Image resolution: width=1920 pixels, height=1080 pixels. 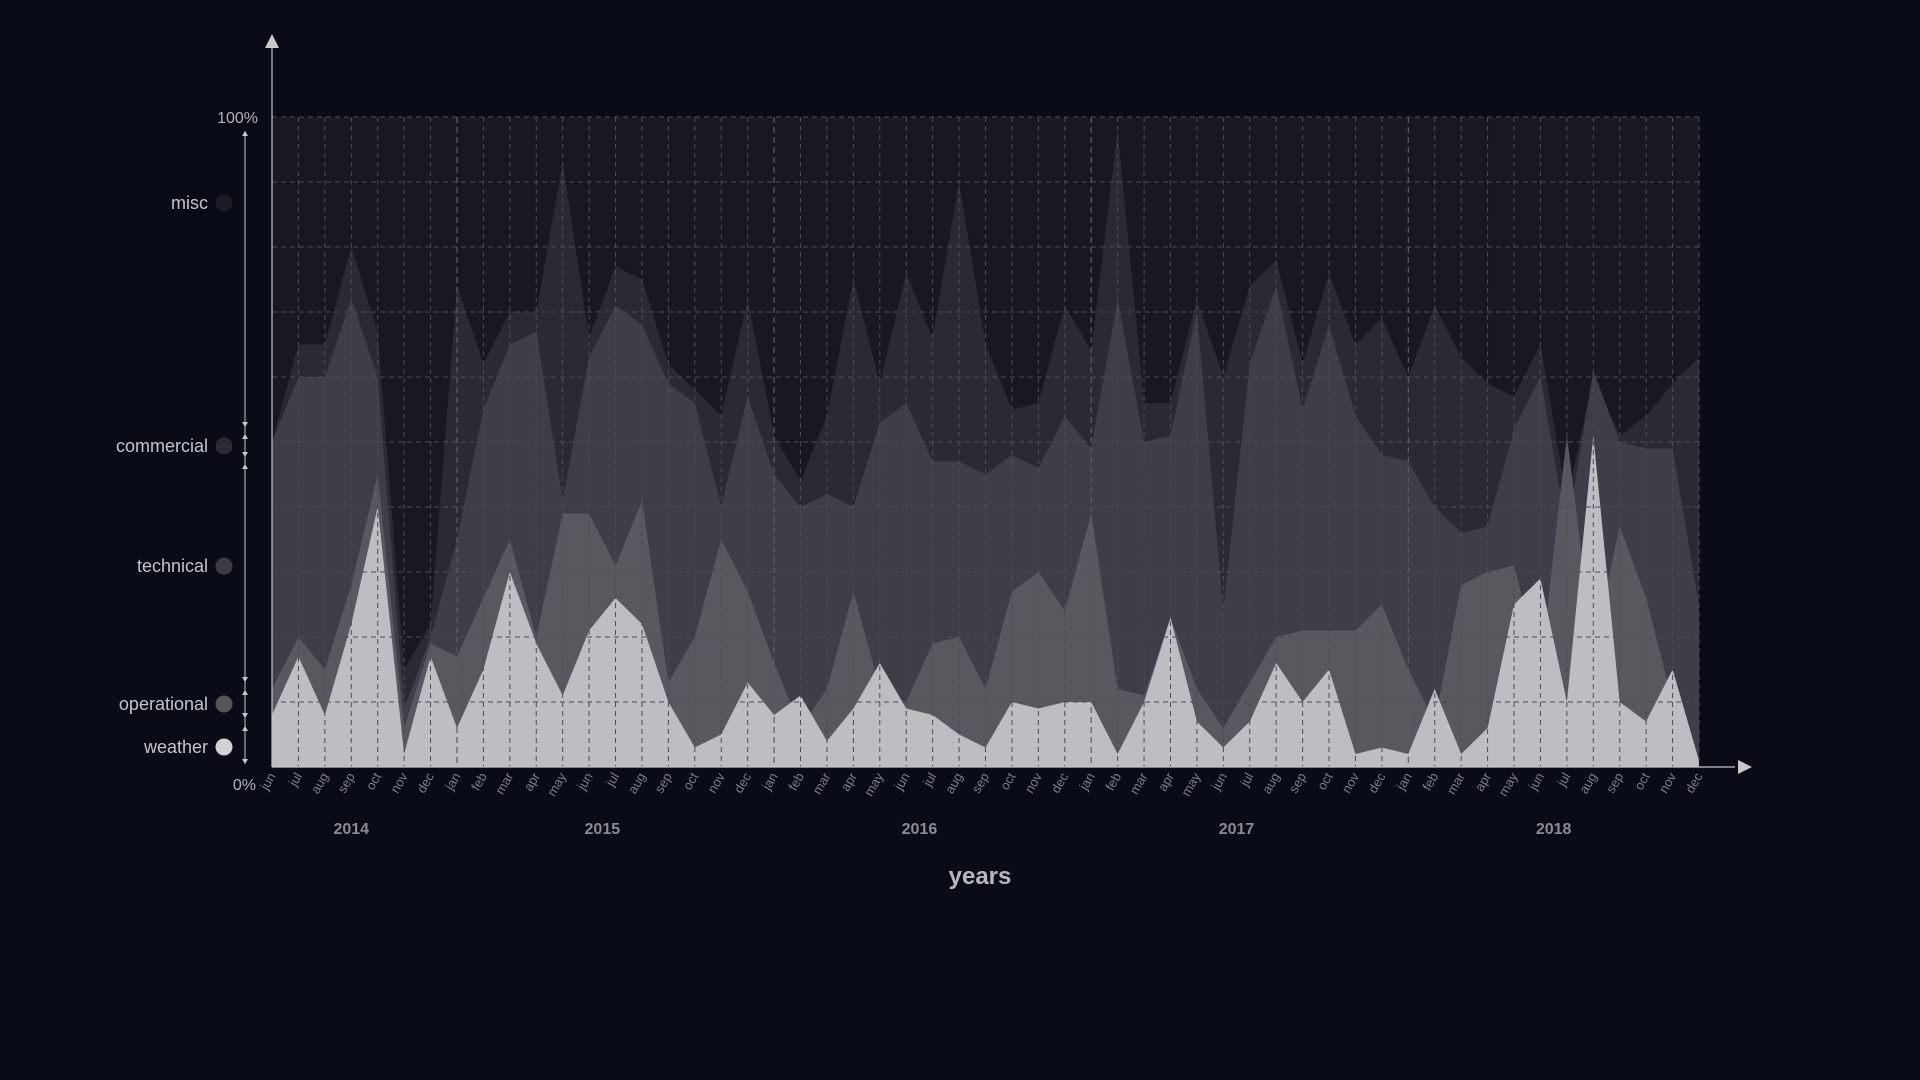 I want to click on y-tick-0: 0%, so click(x=244, y=785).